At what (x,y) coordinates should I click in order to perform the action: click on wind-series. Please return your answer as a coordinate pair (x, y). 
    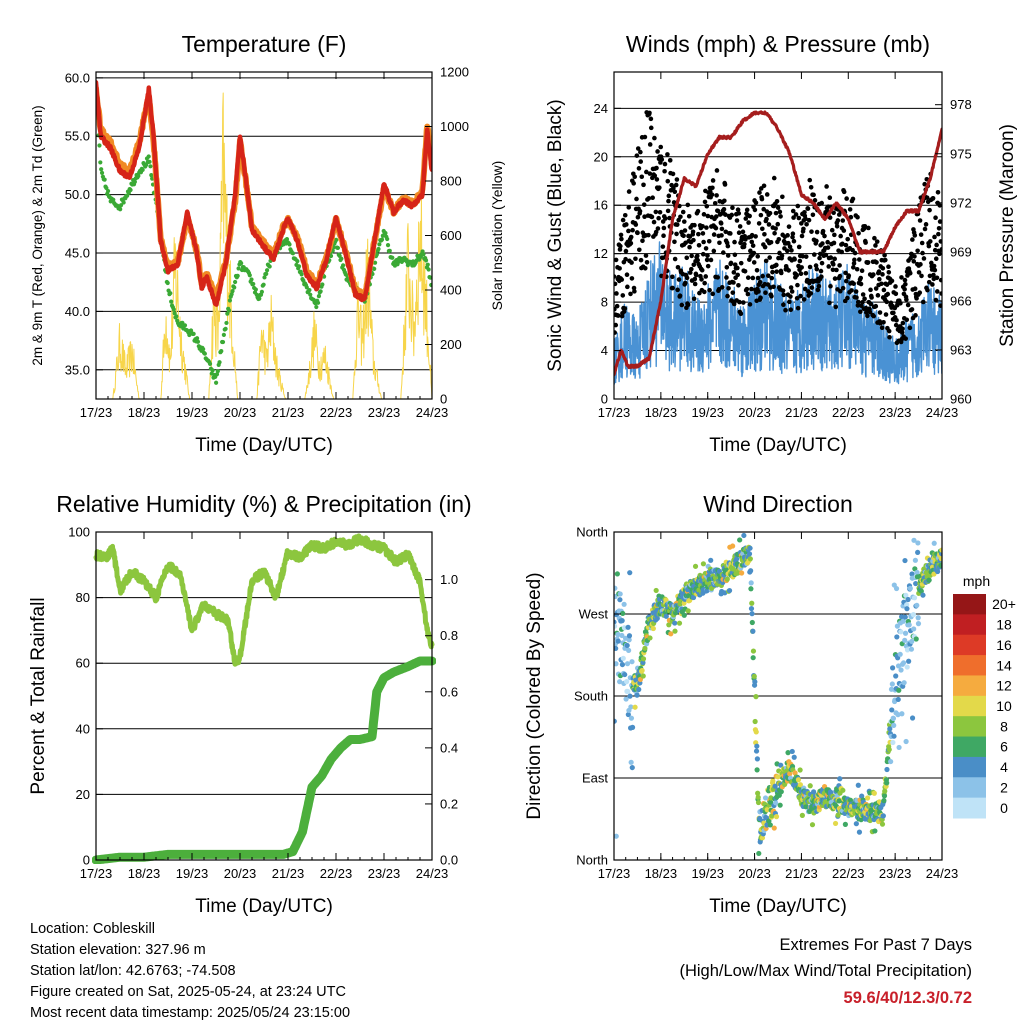
    Looking at the image, I should click on (778, 247).